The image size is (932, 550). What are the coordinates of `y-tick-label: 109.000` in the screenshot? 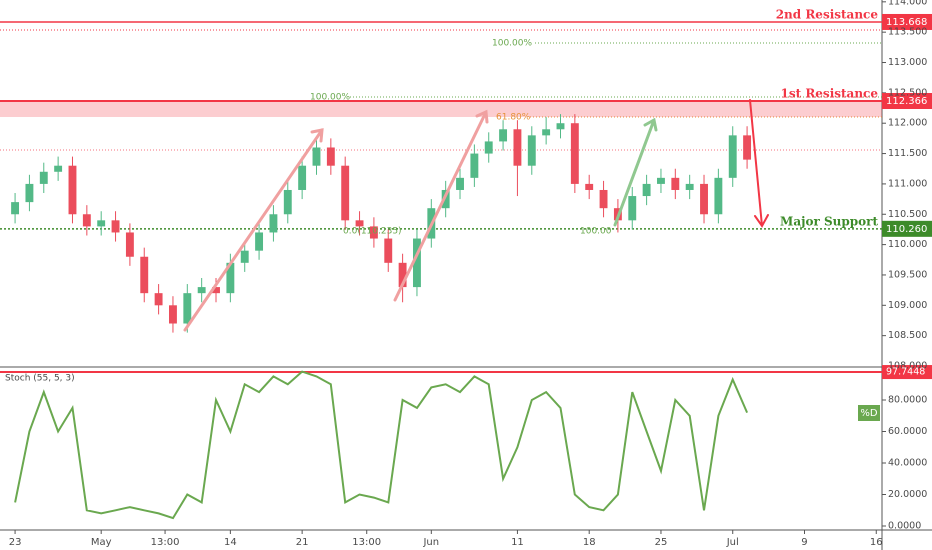 It's located at (907, 305).